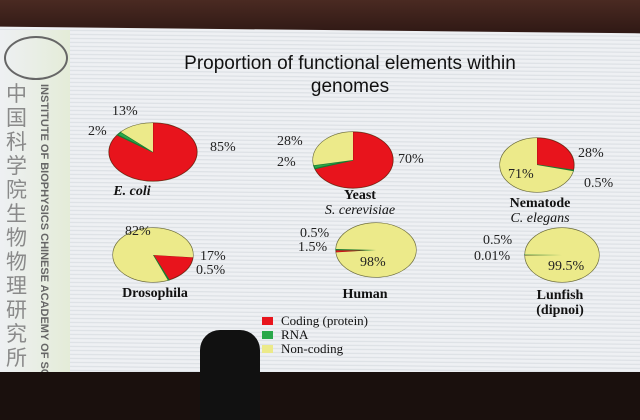  I want to click on pie-name: Drosophila, so click(155, 293).